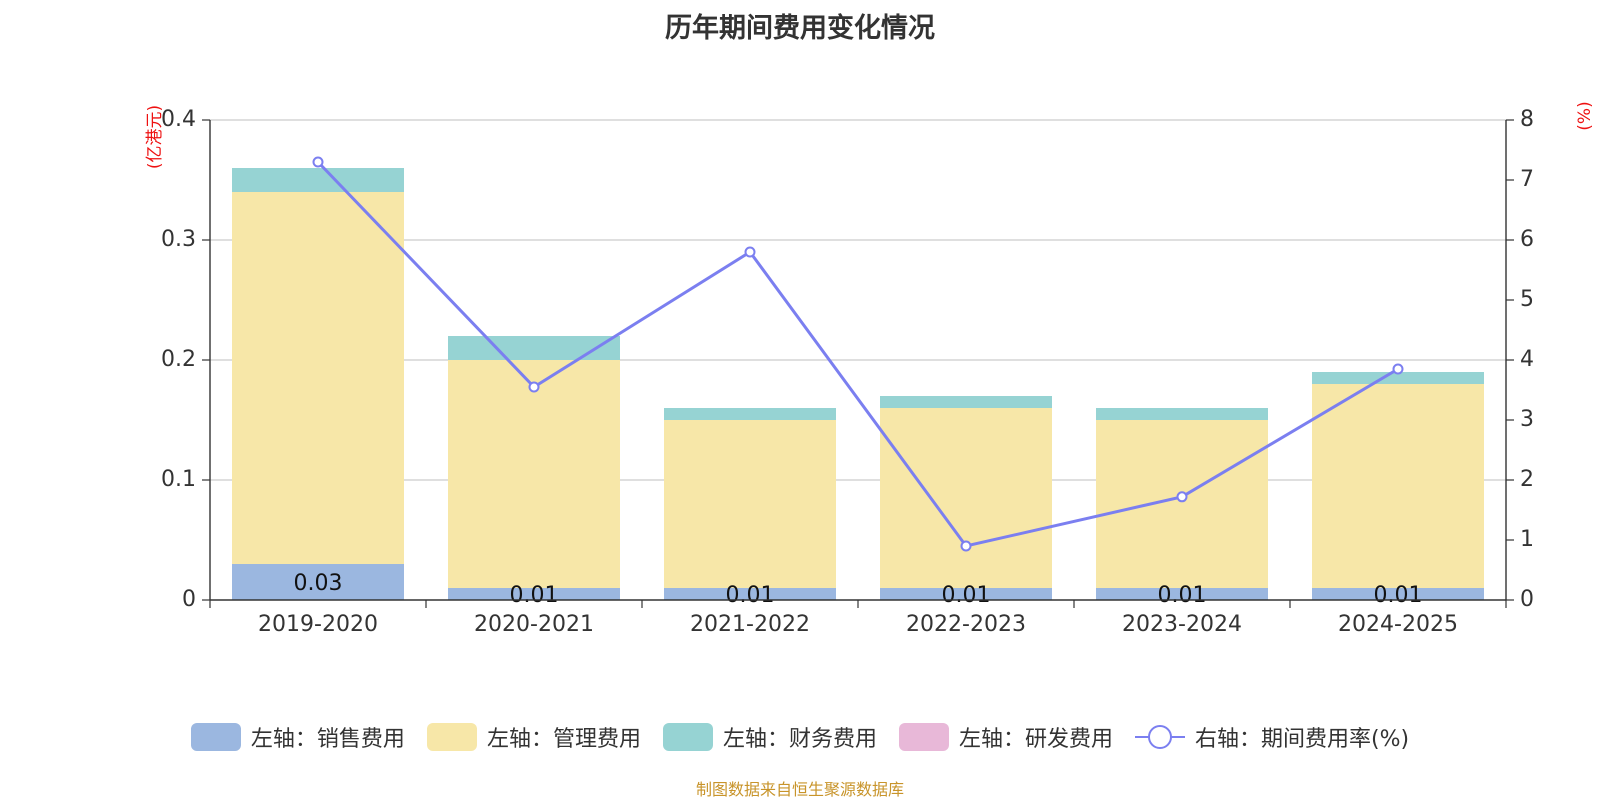 This screenshot has width=1600, height=800. I want to click on legend-label-rate: 右轴：期间费用率(%), so click(1302, 739).